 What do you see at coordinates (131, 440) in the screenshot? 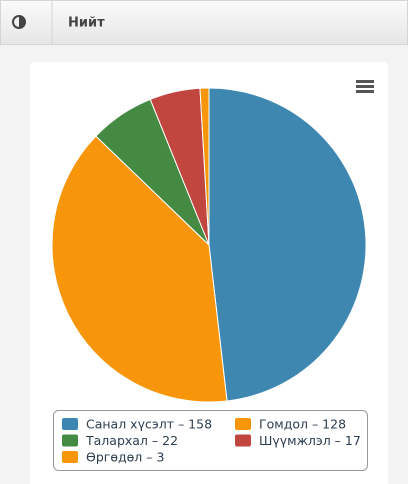
I see `legend-label: Талархал – 22` at bounding box center [131, 440].